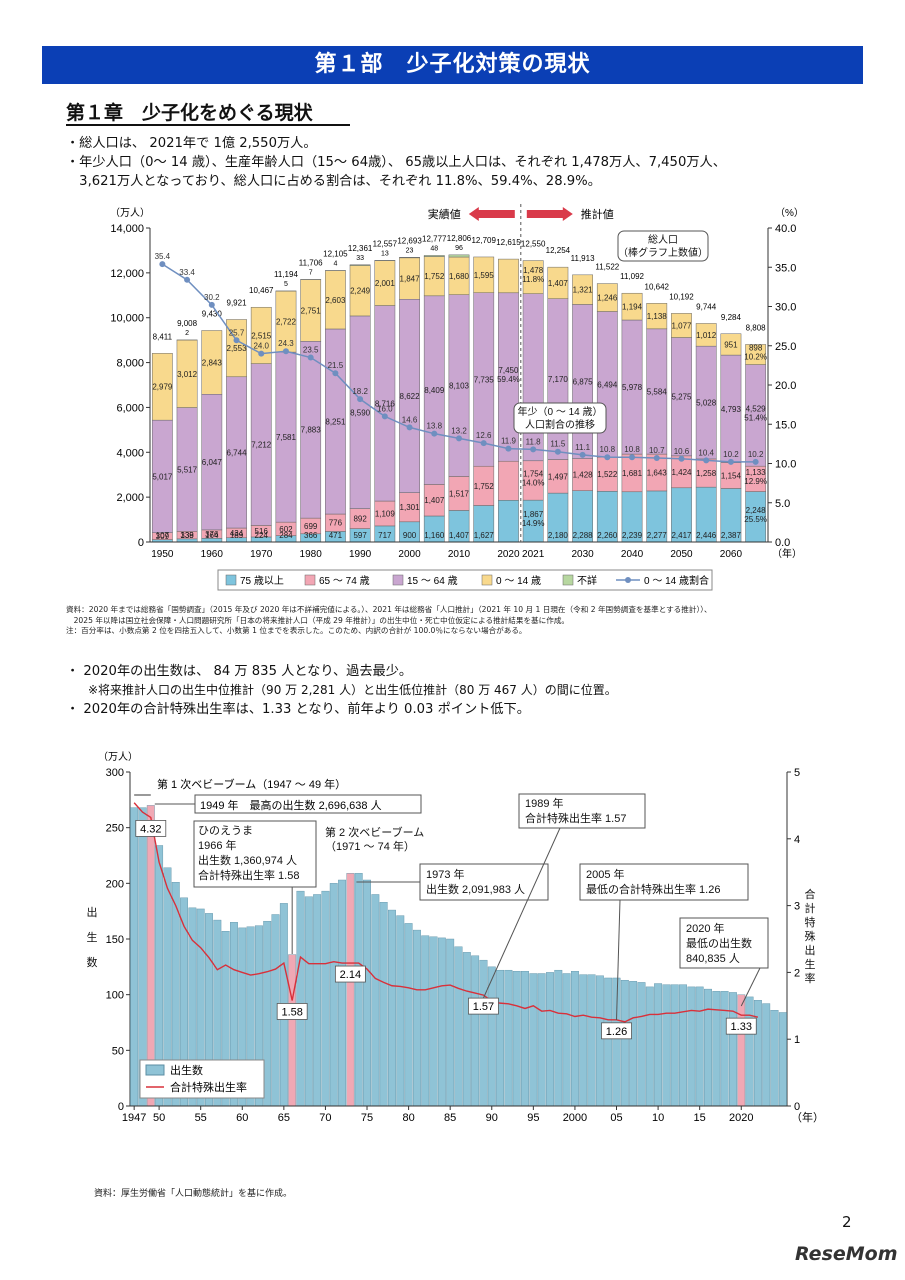 The height and width of the screenshot is (1280, 905). Describe the element at coordinates (335, 300) in the screenshot. I see `segment-value-label: 2,603` at that location.